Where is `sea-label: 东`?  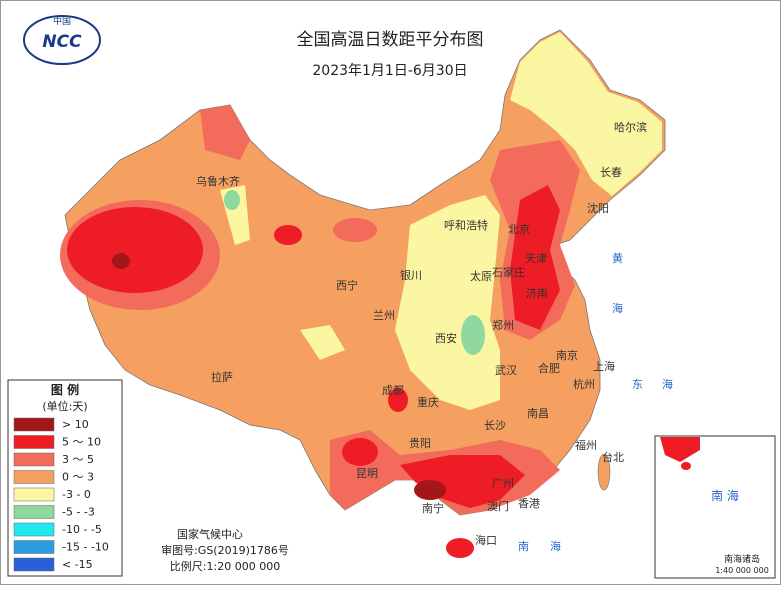 sea-label: 东 is located at coordinates (637, 384).